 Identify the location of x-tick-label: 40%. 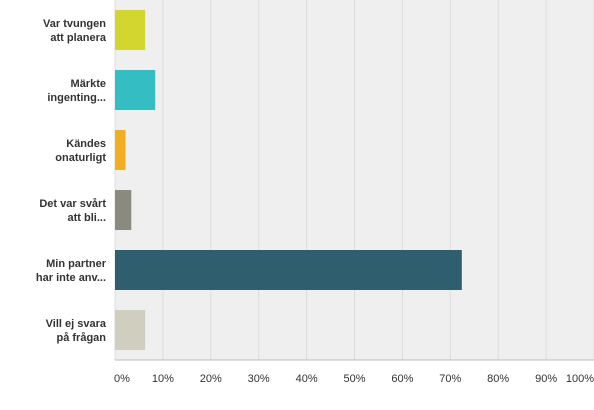
(307, 379).